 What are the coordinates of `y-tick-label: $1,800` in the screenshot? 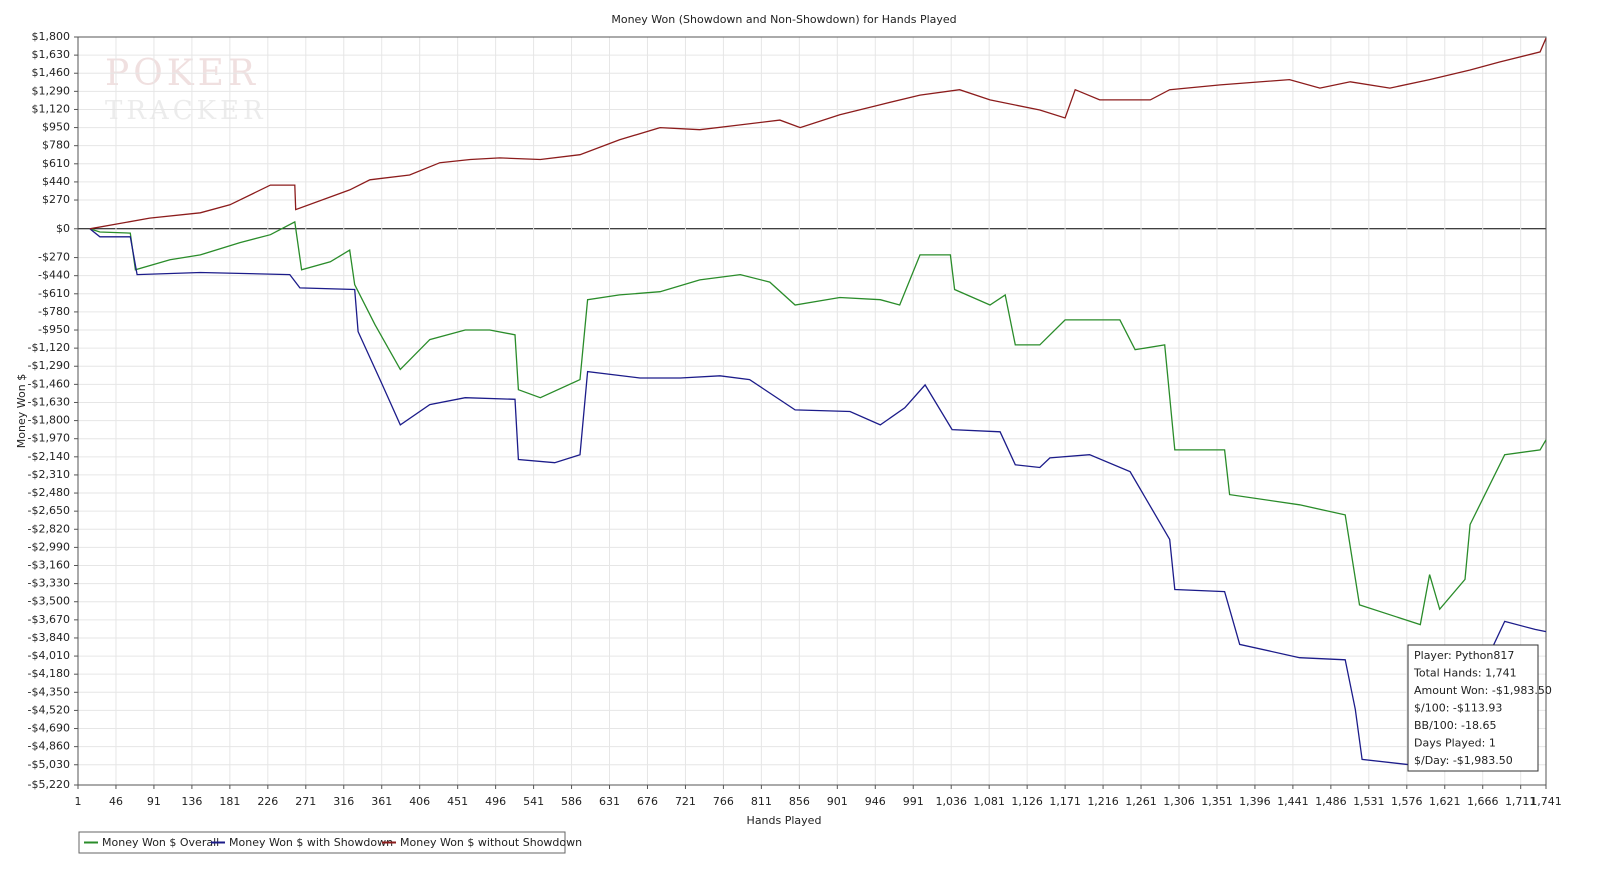 It's located at (51, 36).